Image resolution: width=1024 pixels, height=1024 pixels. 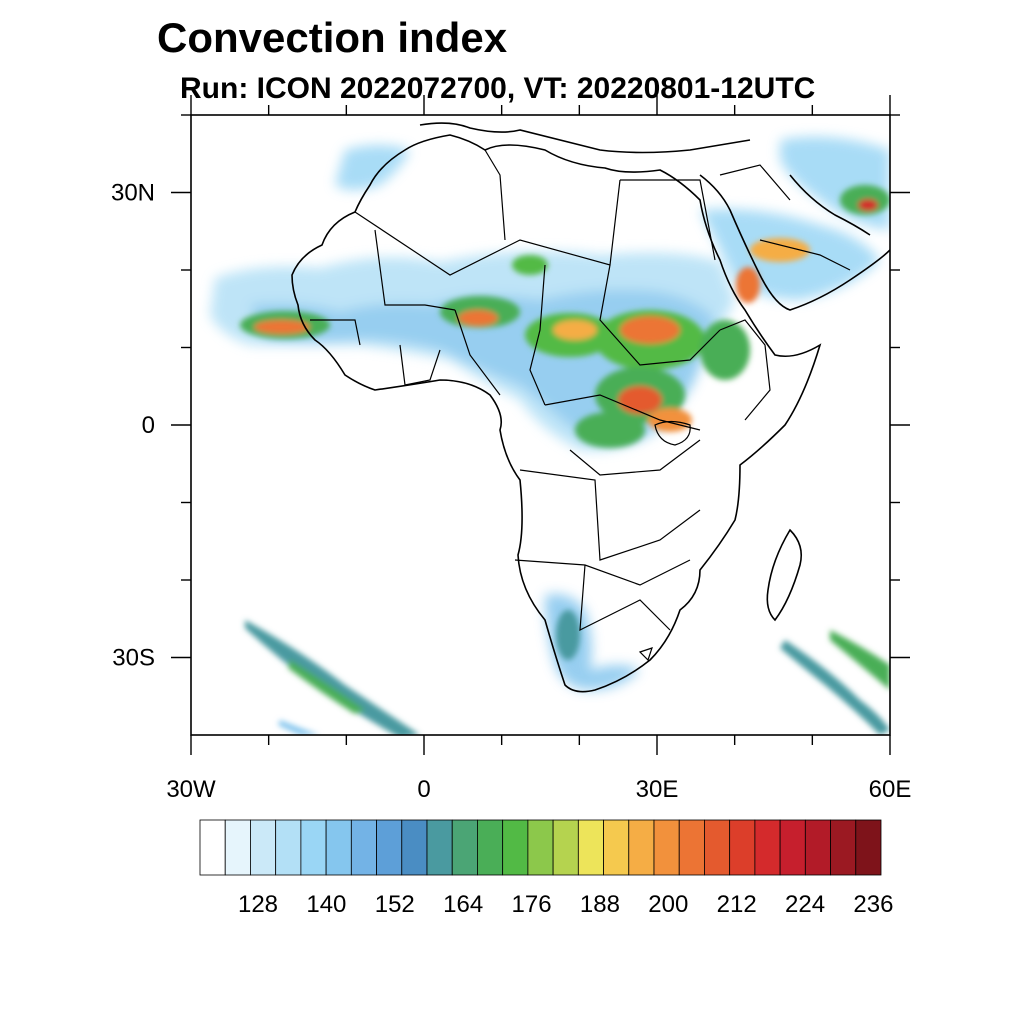 What do you see at coordinates (498, 88) in the screenshot?
I see `plot-subtitle: Run: ICON 2022072700, VT: 20220801-12UTC` at bounding box center [498, 88].